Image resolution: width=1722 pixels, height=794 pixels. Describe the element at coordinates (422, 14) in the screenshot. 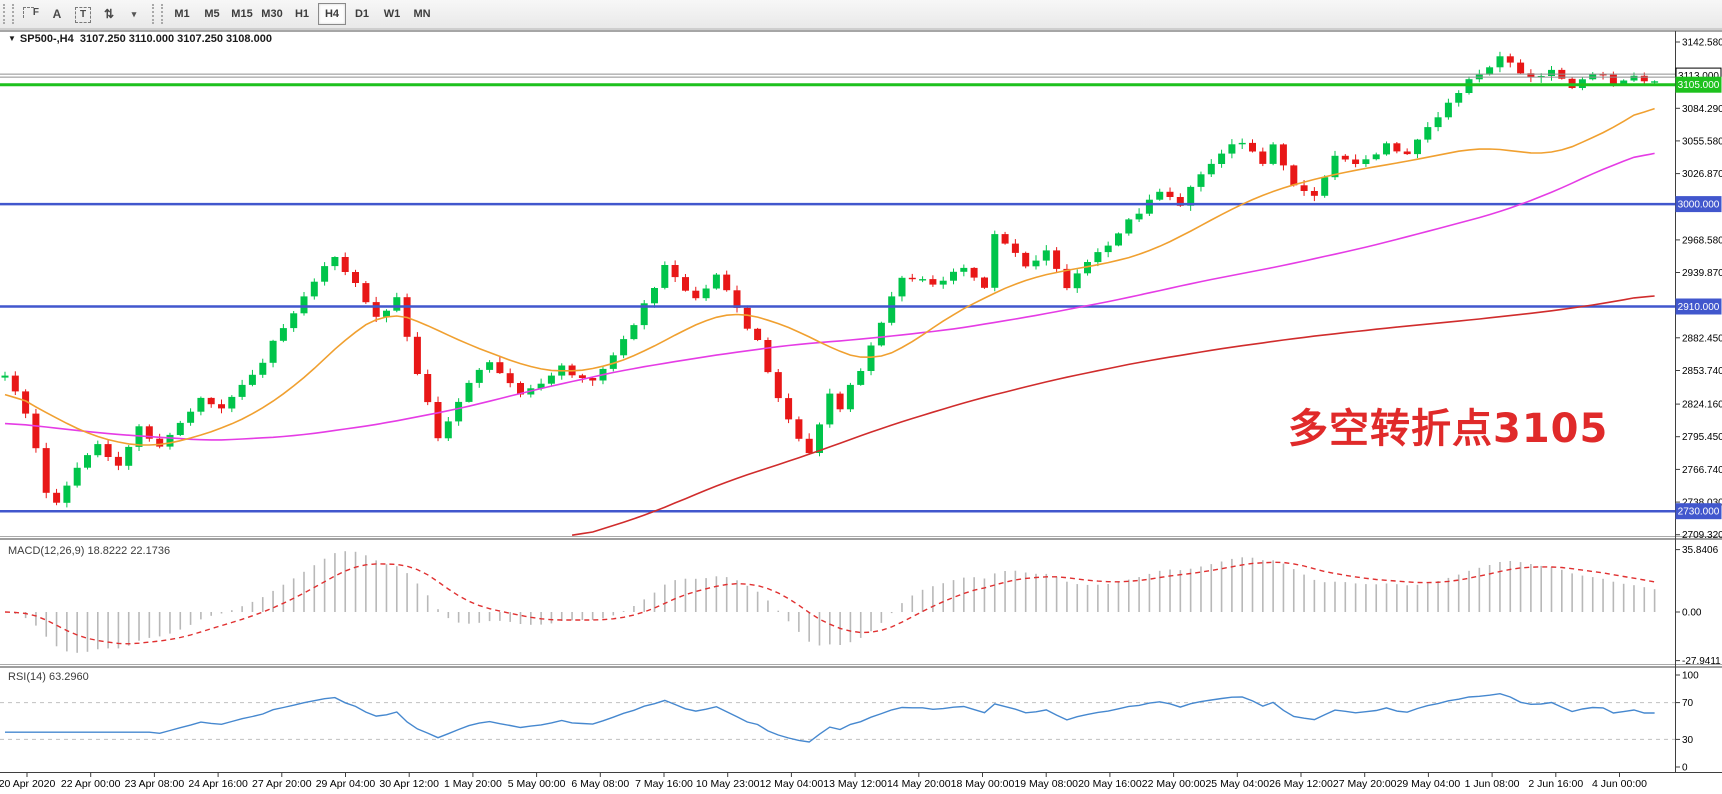

I see `timeframe-mn-button: MN` at that location.